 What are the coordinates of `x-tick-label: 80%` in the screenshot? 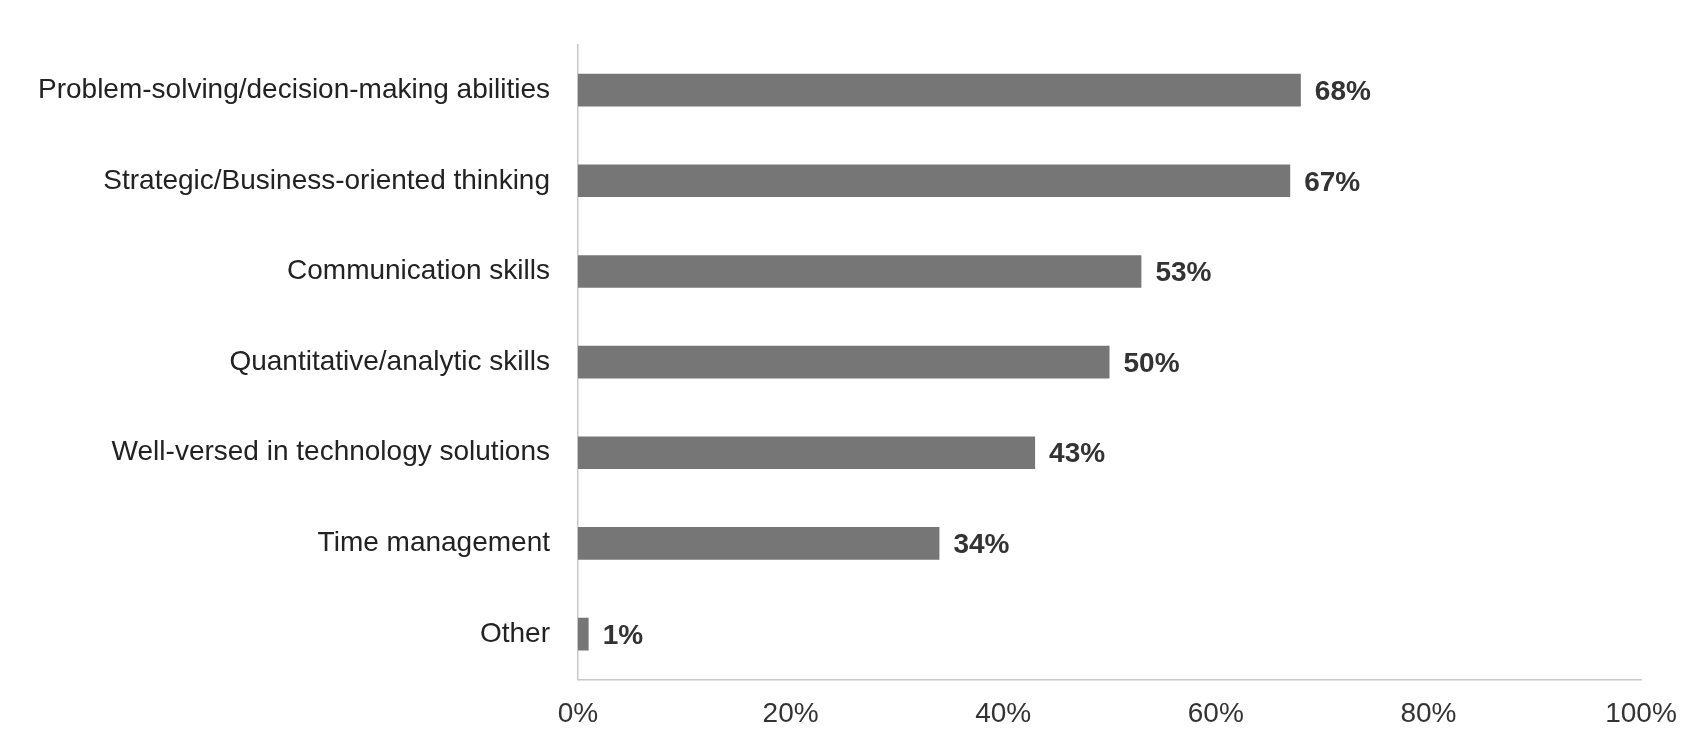 It's located at (1428, 712).